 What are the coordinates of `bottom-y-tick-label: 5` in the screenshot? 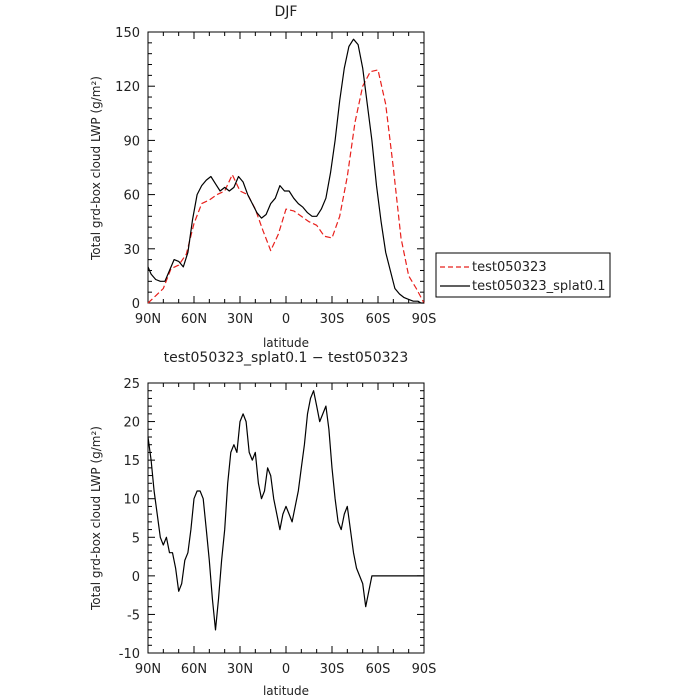 It's located at (136, 538).